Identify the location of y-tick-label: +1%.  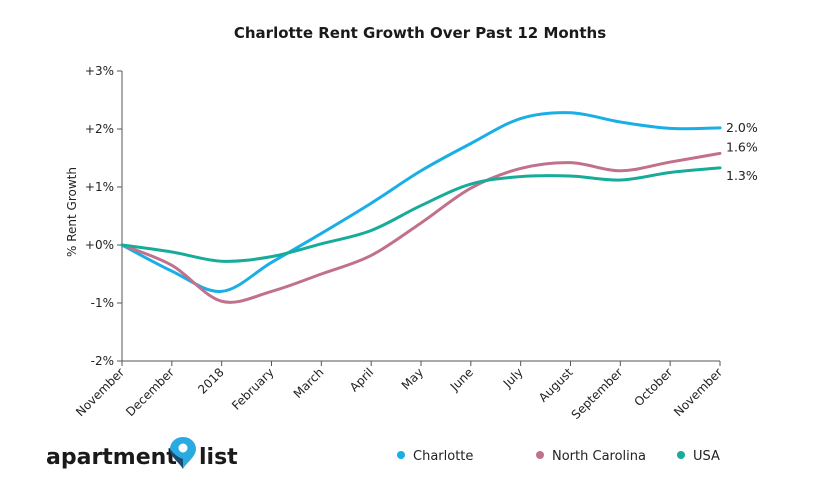
(99, 187).